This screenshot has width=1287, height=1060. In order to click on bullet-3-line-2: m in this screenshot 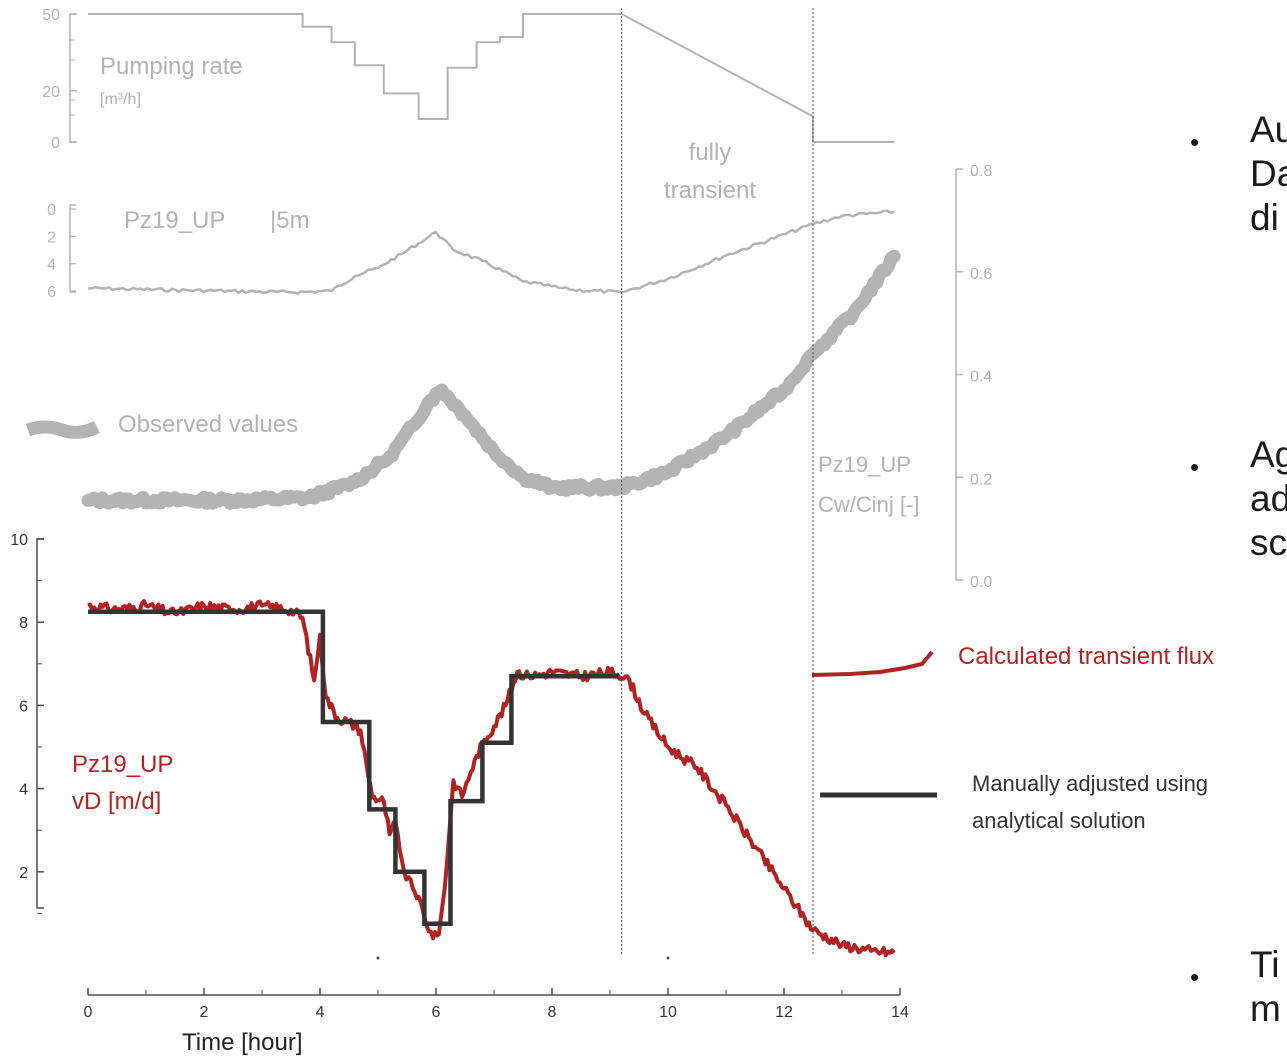, I will do `click(1265, 1008)`.